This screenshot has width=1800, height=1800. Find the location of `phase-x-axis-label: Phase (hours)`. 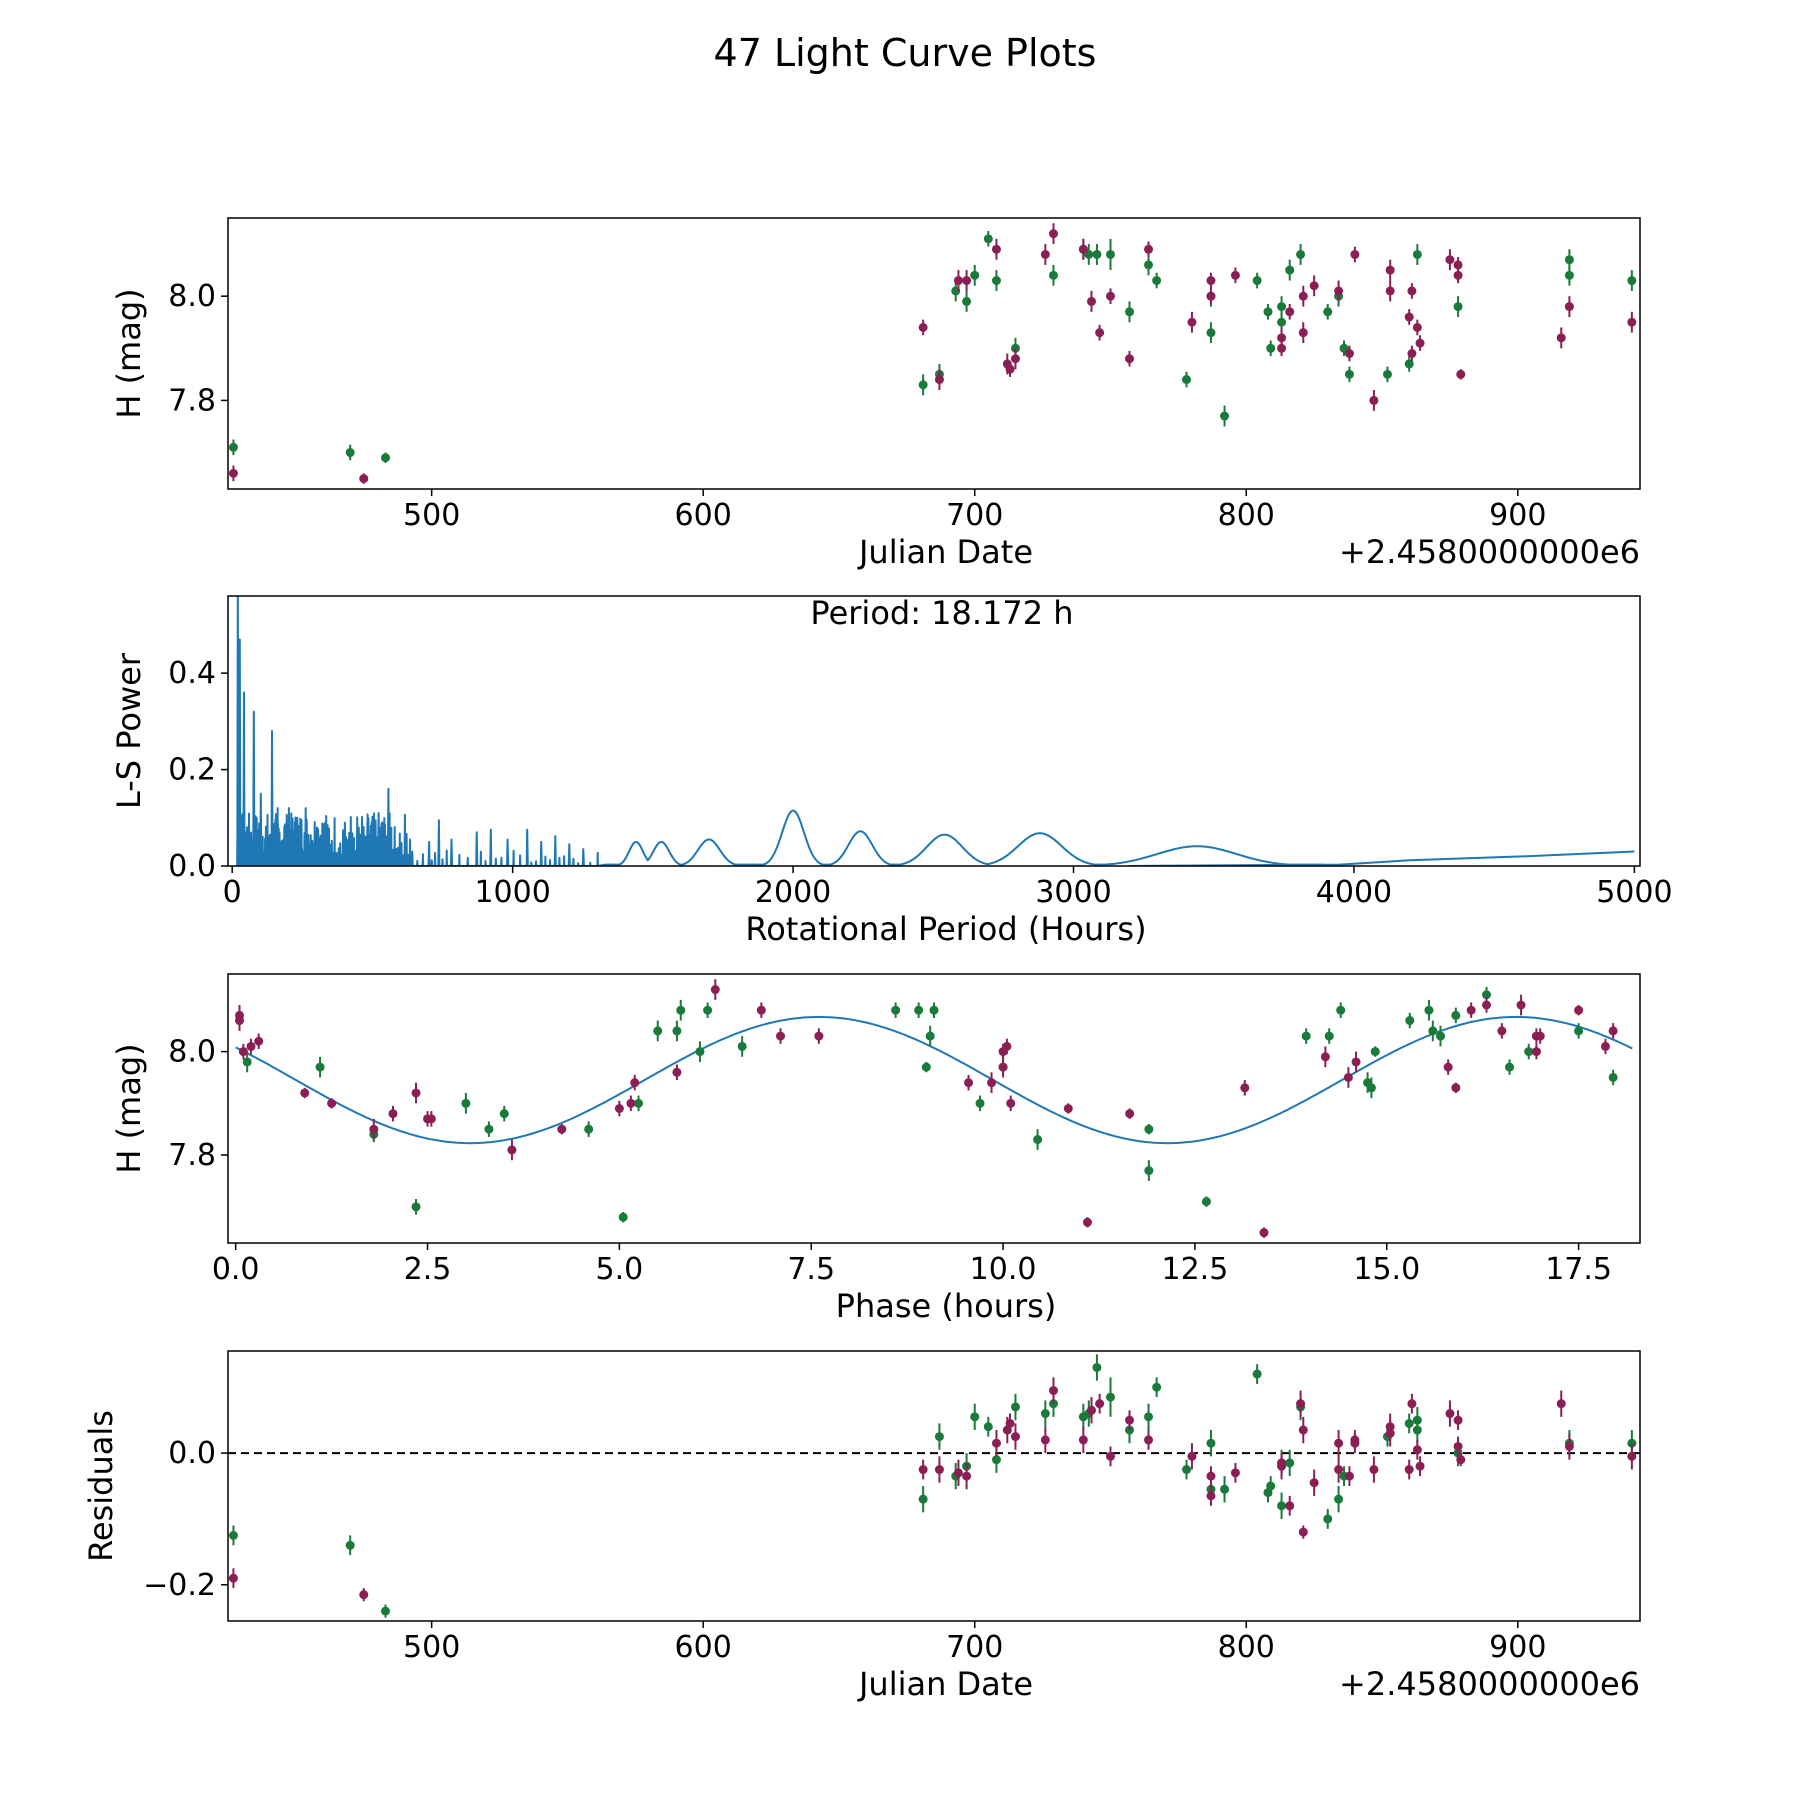

phase-x-axis-label: Phase (hours) is located at coordinates (946, 1306).